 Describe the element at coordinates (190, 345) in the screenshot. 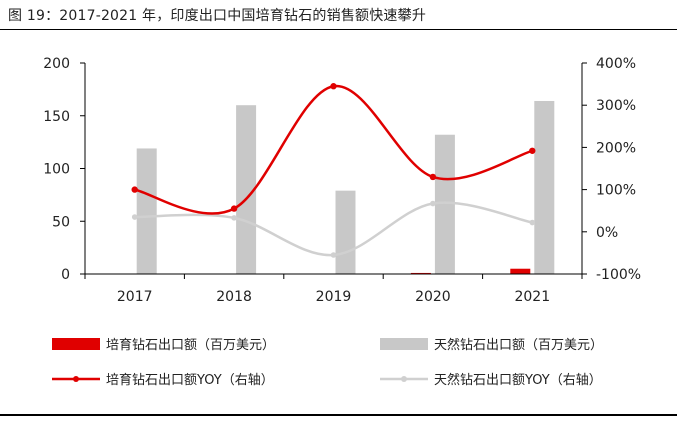

I see `legend-label-0: 培育钻石出口额（百万美元）` at that location.